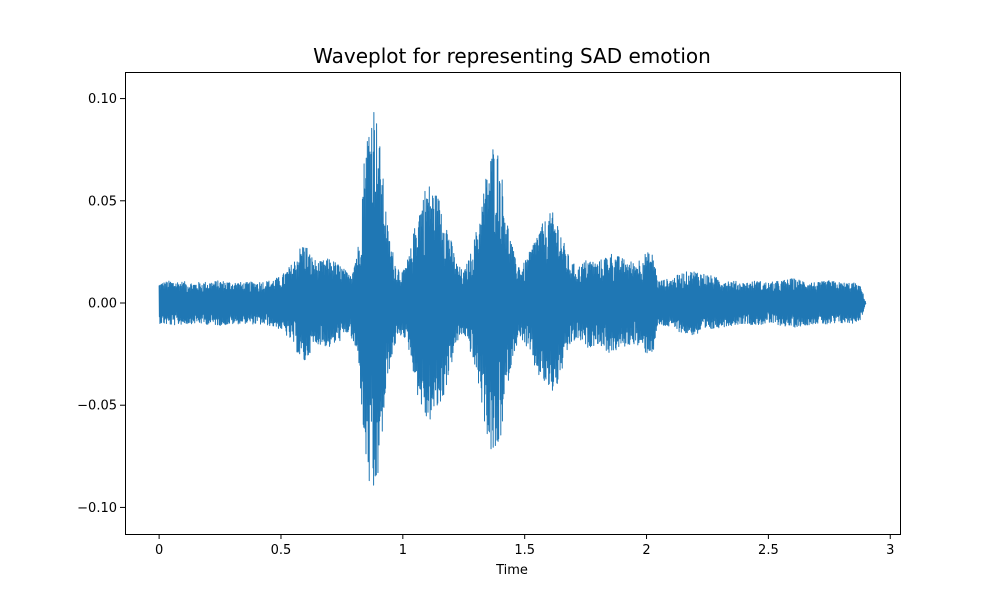 This screenshot has width=1000, height=600. Describe the element at coordinates (281, 550) in the screenshot. I see `x-tick-label: 0.5` at that location.